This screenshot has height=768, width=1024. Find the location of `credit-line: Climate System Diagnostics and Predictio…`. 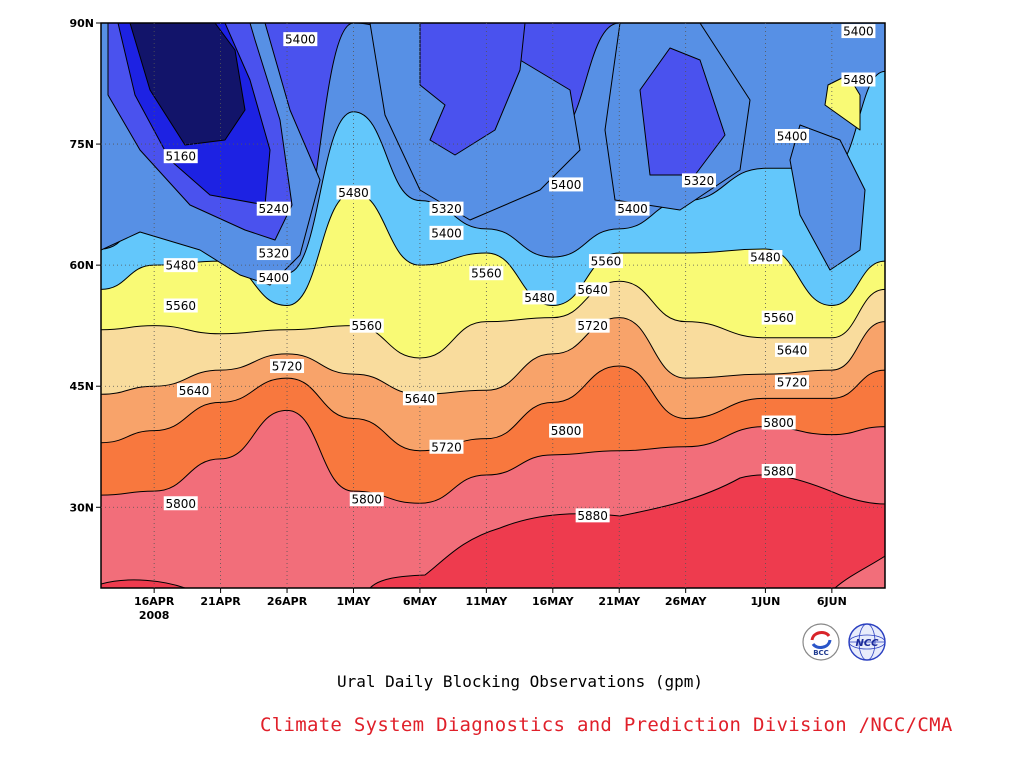

credit-line: Climate System Diagnostics and Predictio… is located at coordinates (606, 725).